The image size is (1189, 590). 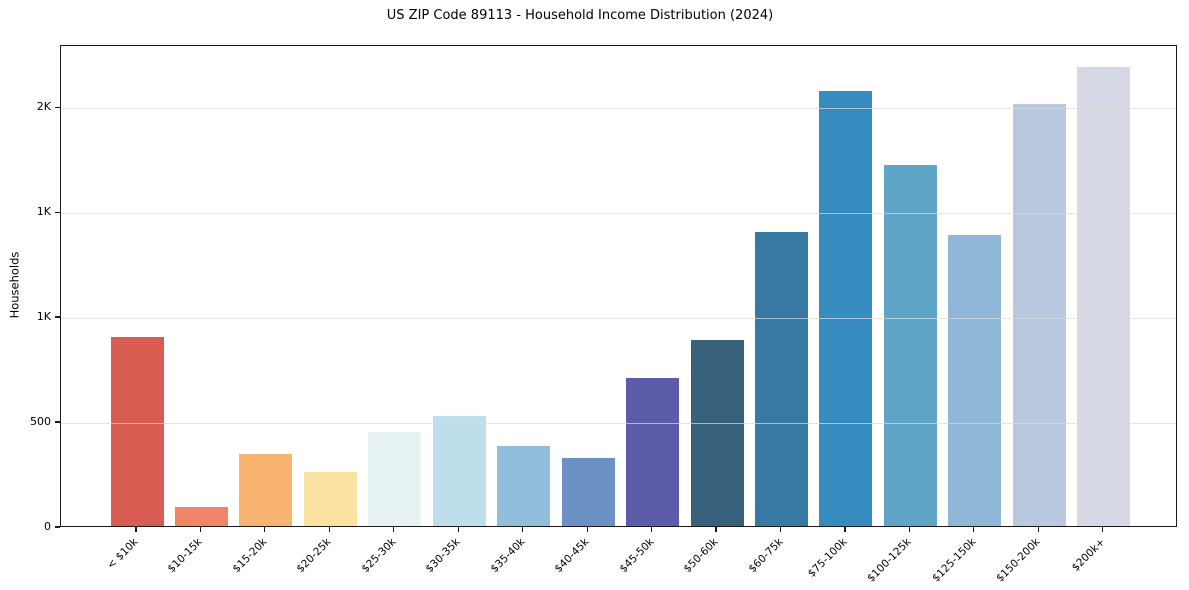 I want to click on y-tick-label: 2K, so click(x=43, y=107).